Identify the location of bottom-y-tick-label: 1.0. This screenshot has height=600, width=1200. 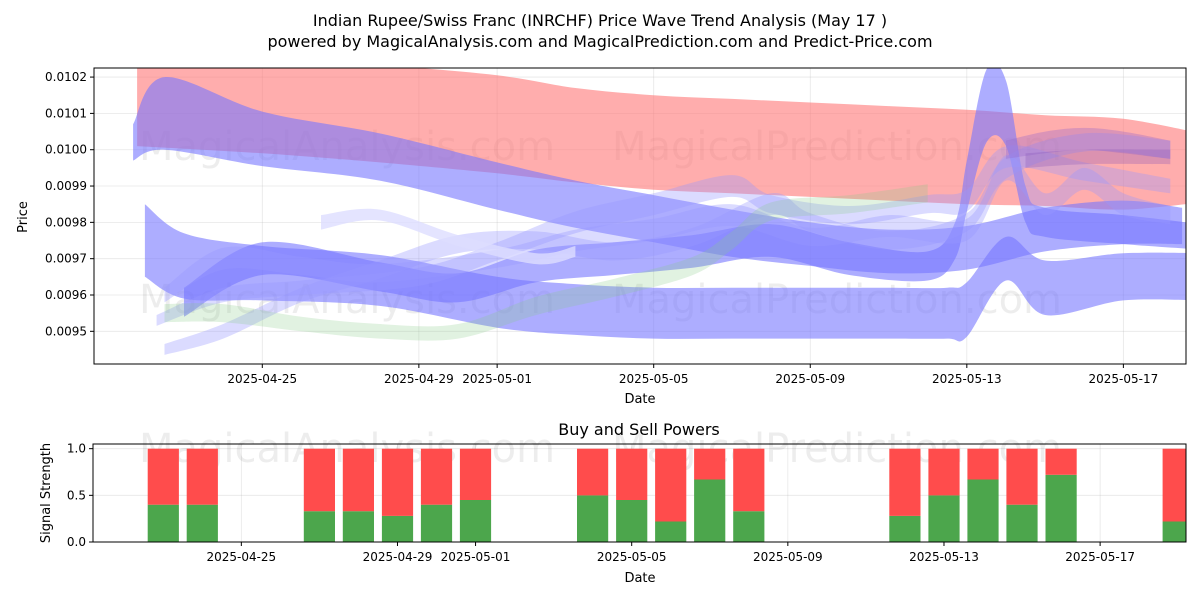
(76, 449).